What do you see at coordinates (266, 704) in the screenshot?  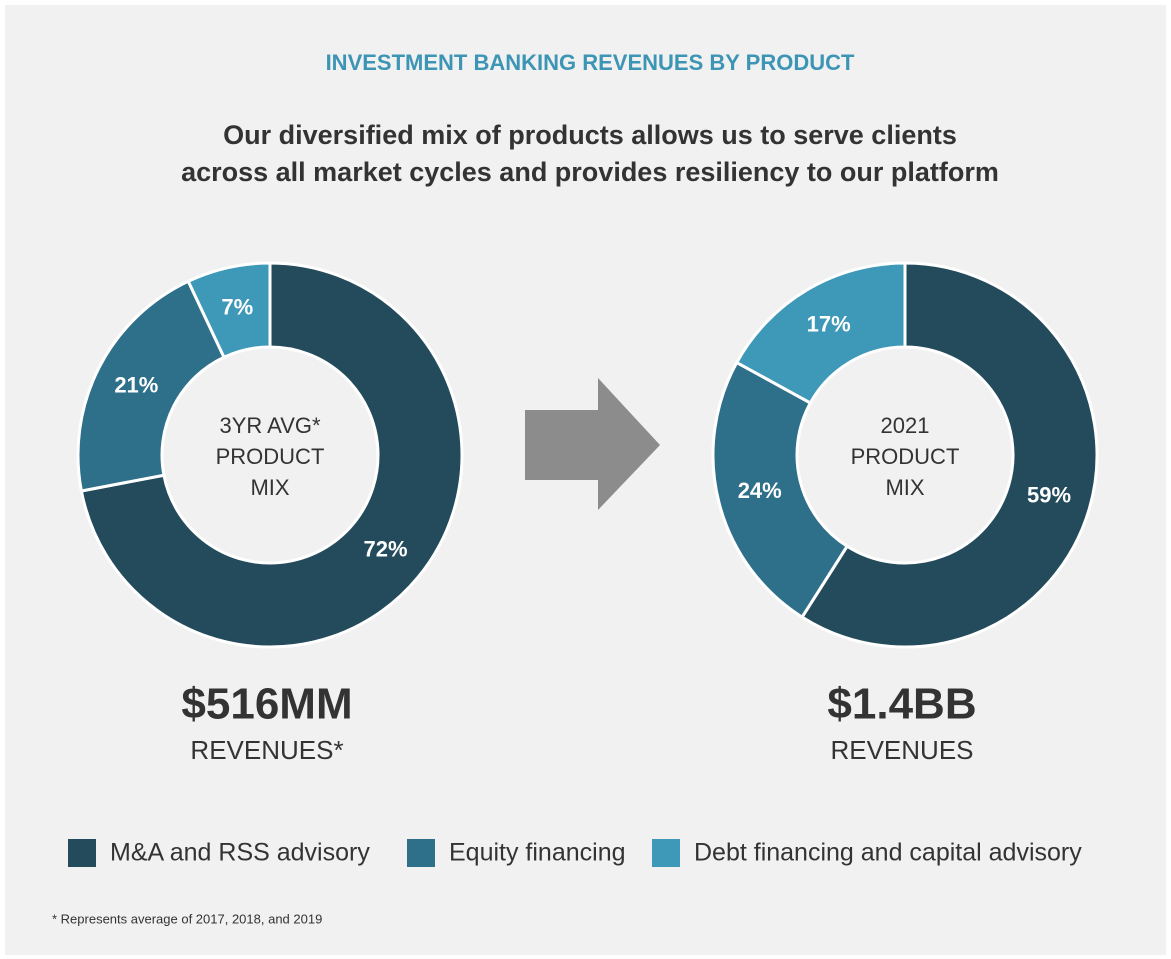 I see `total: $516MM` at bounding box center [266, 704].